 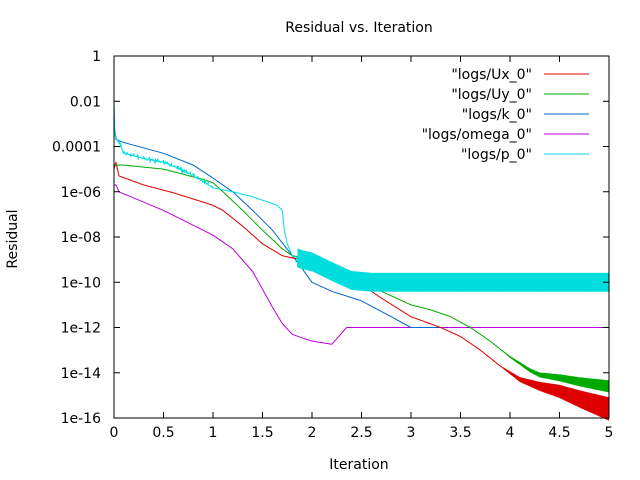 I want to click on y-tick-label: 1e-06, so click(x=81, y=193).